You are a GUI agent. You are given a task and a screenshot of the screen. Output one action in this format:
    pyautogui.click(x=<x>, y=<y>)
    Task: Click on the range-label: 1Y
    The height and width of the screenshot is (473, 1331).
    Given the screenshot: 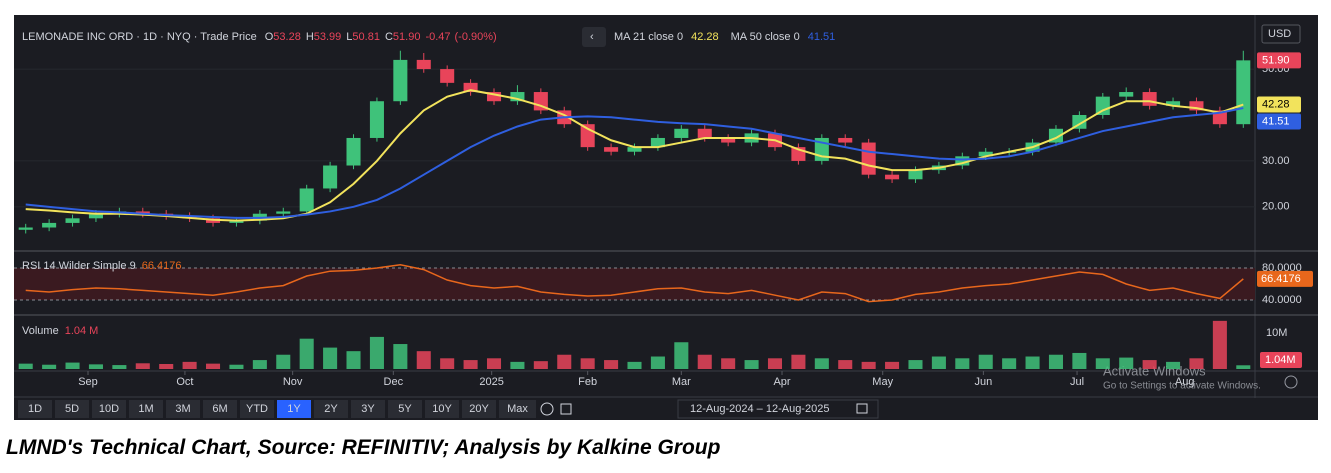 What is the action you would take?
    pyautogui.click(x=294, y=409)
    